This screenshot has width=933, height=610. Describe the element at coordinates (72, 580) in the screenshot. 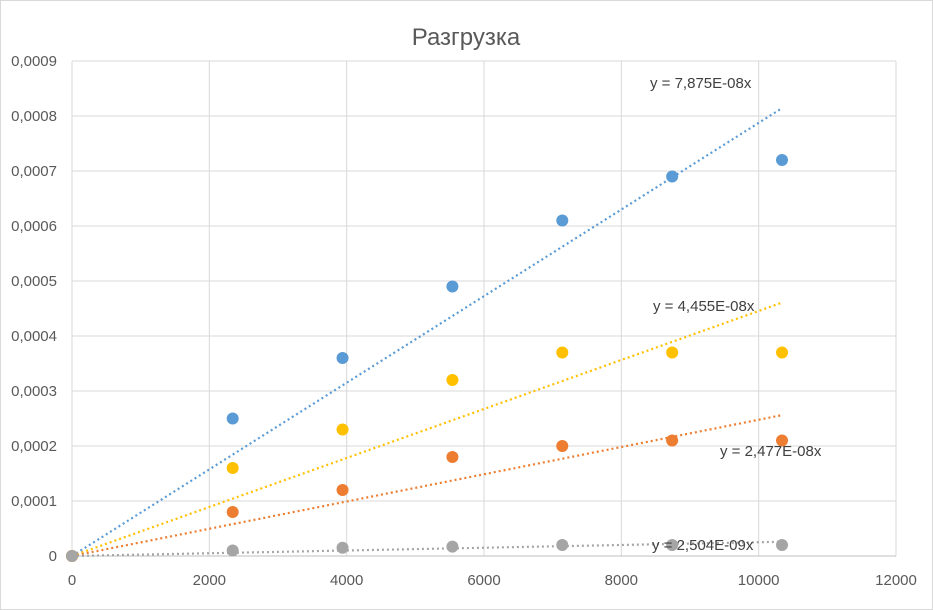

I see `x-tick-label: 0` at that location.